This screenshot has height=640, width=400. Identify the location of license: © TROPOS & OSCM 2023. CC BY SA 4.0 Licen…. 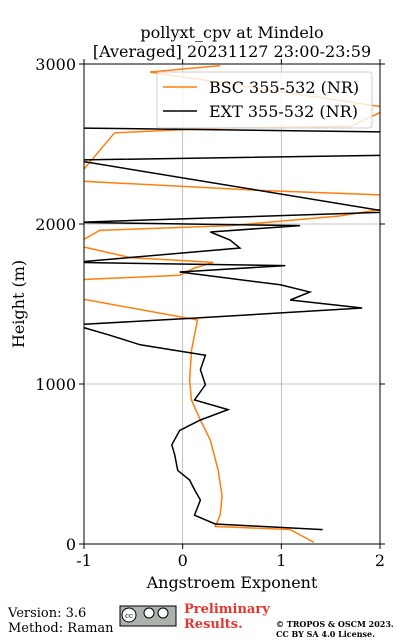
(335, 629).